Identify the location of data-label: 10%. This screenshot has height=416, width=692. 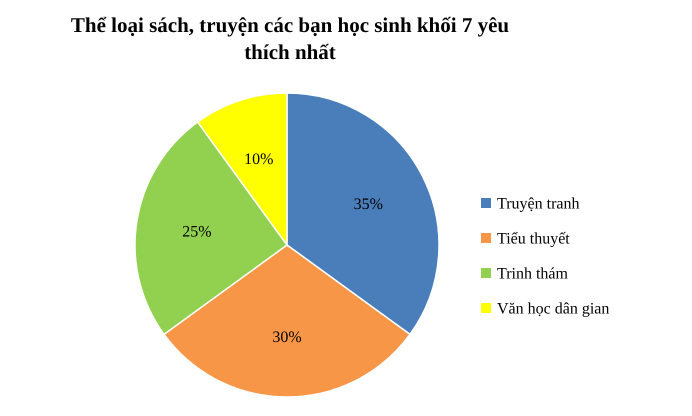
(259, 159).